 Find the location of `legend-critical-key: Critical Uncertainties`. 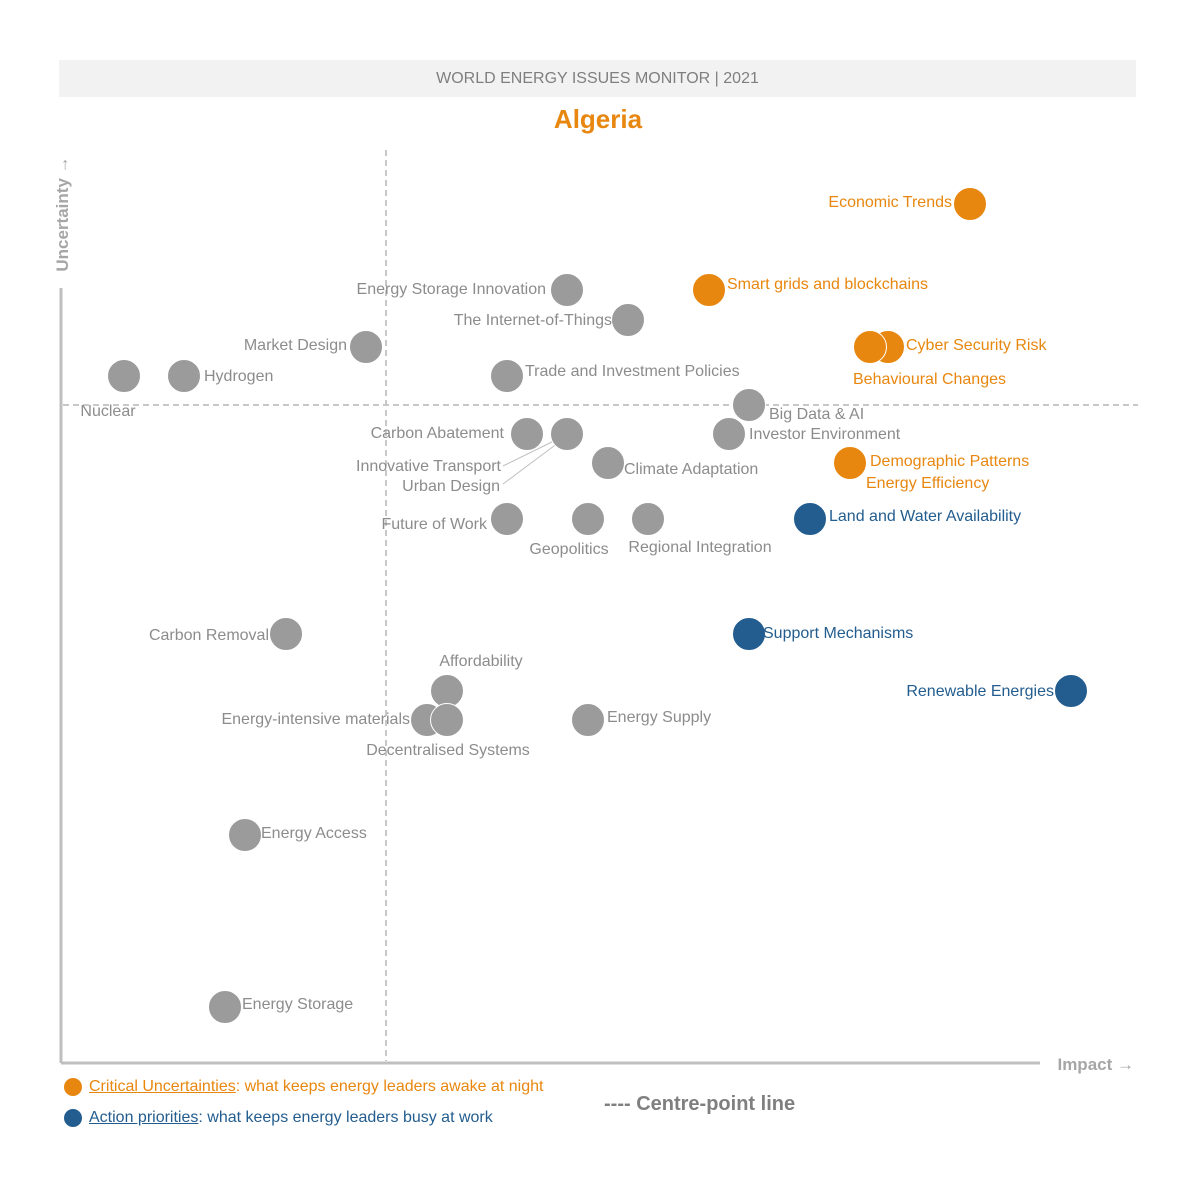

legend-critical-key: Critical Uncertainties is located at coordinates (162, 1086).